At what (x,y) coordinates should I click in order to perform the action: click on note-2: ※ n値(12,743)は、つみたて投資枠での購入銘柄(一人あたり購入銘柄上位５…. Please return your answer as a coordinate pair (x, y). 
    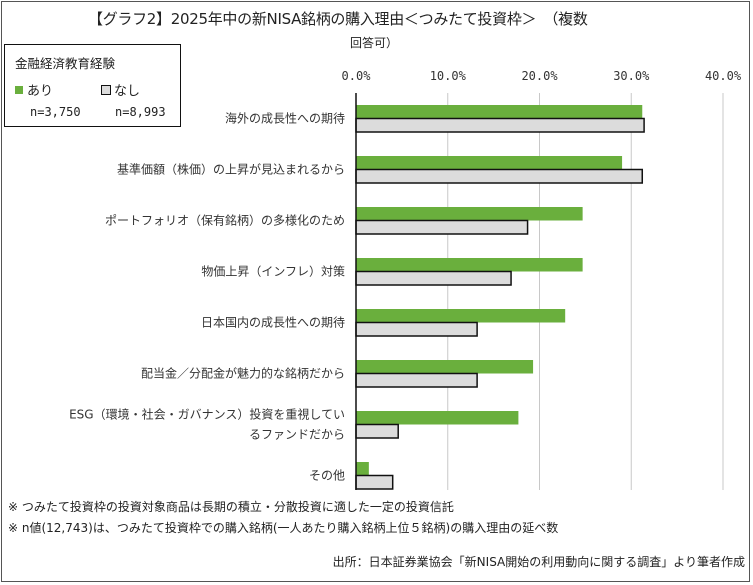
    Looking at the image, I should click on (283, 528).